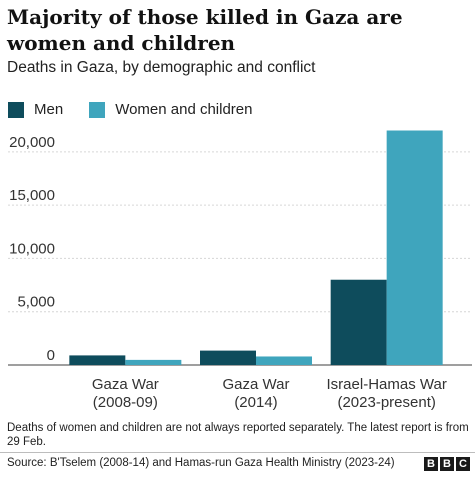 The width and height of the screenshot is (475, 485). What do you see at coordinates (387, 384) in the screenshot?
I see `x-tick-label: Israel-Hamas War` at bounding box center [387, 384].